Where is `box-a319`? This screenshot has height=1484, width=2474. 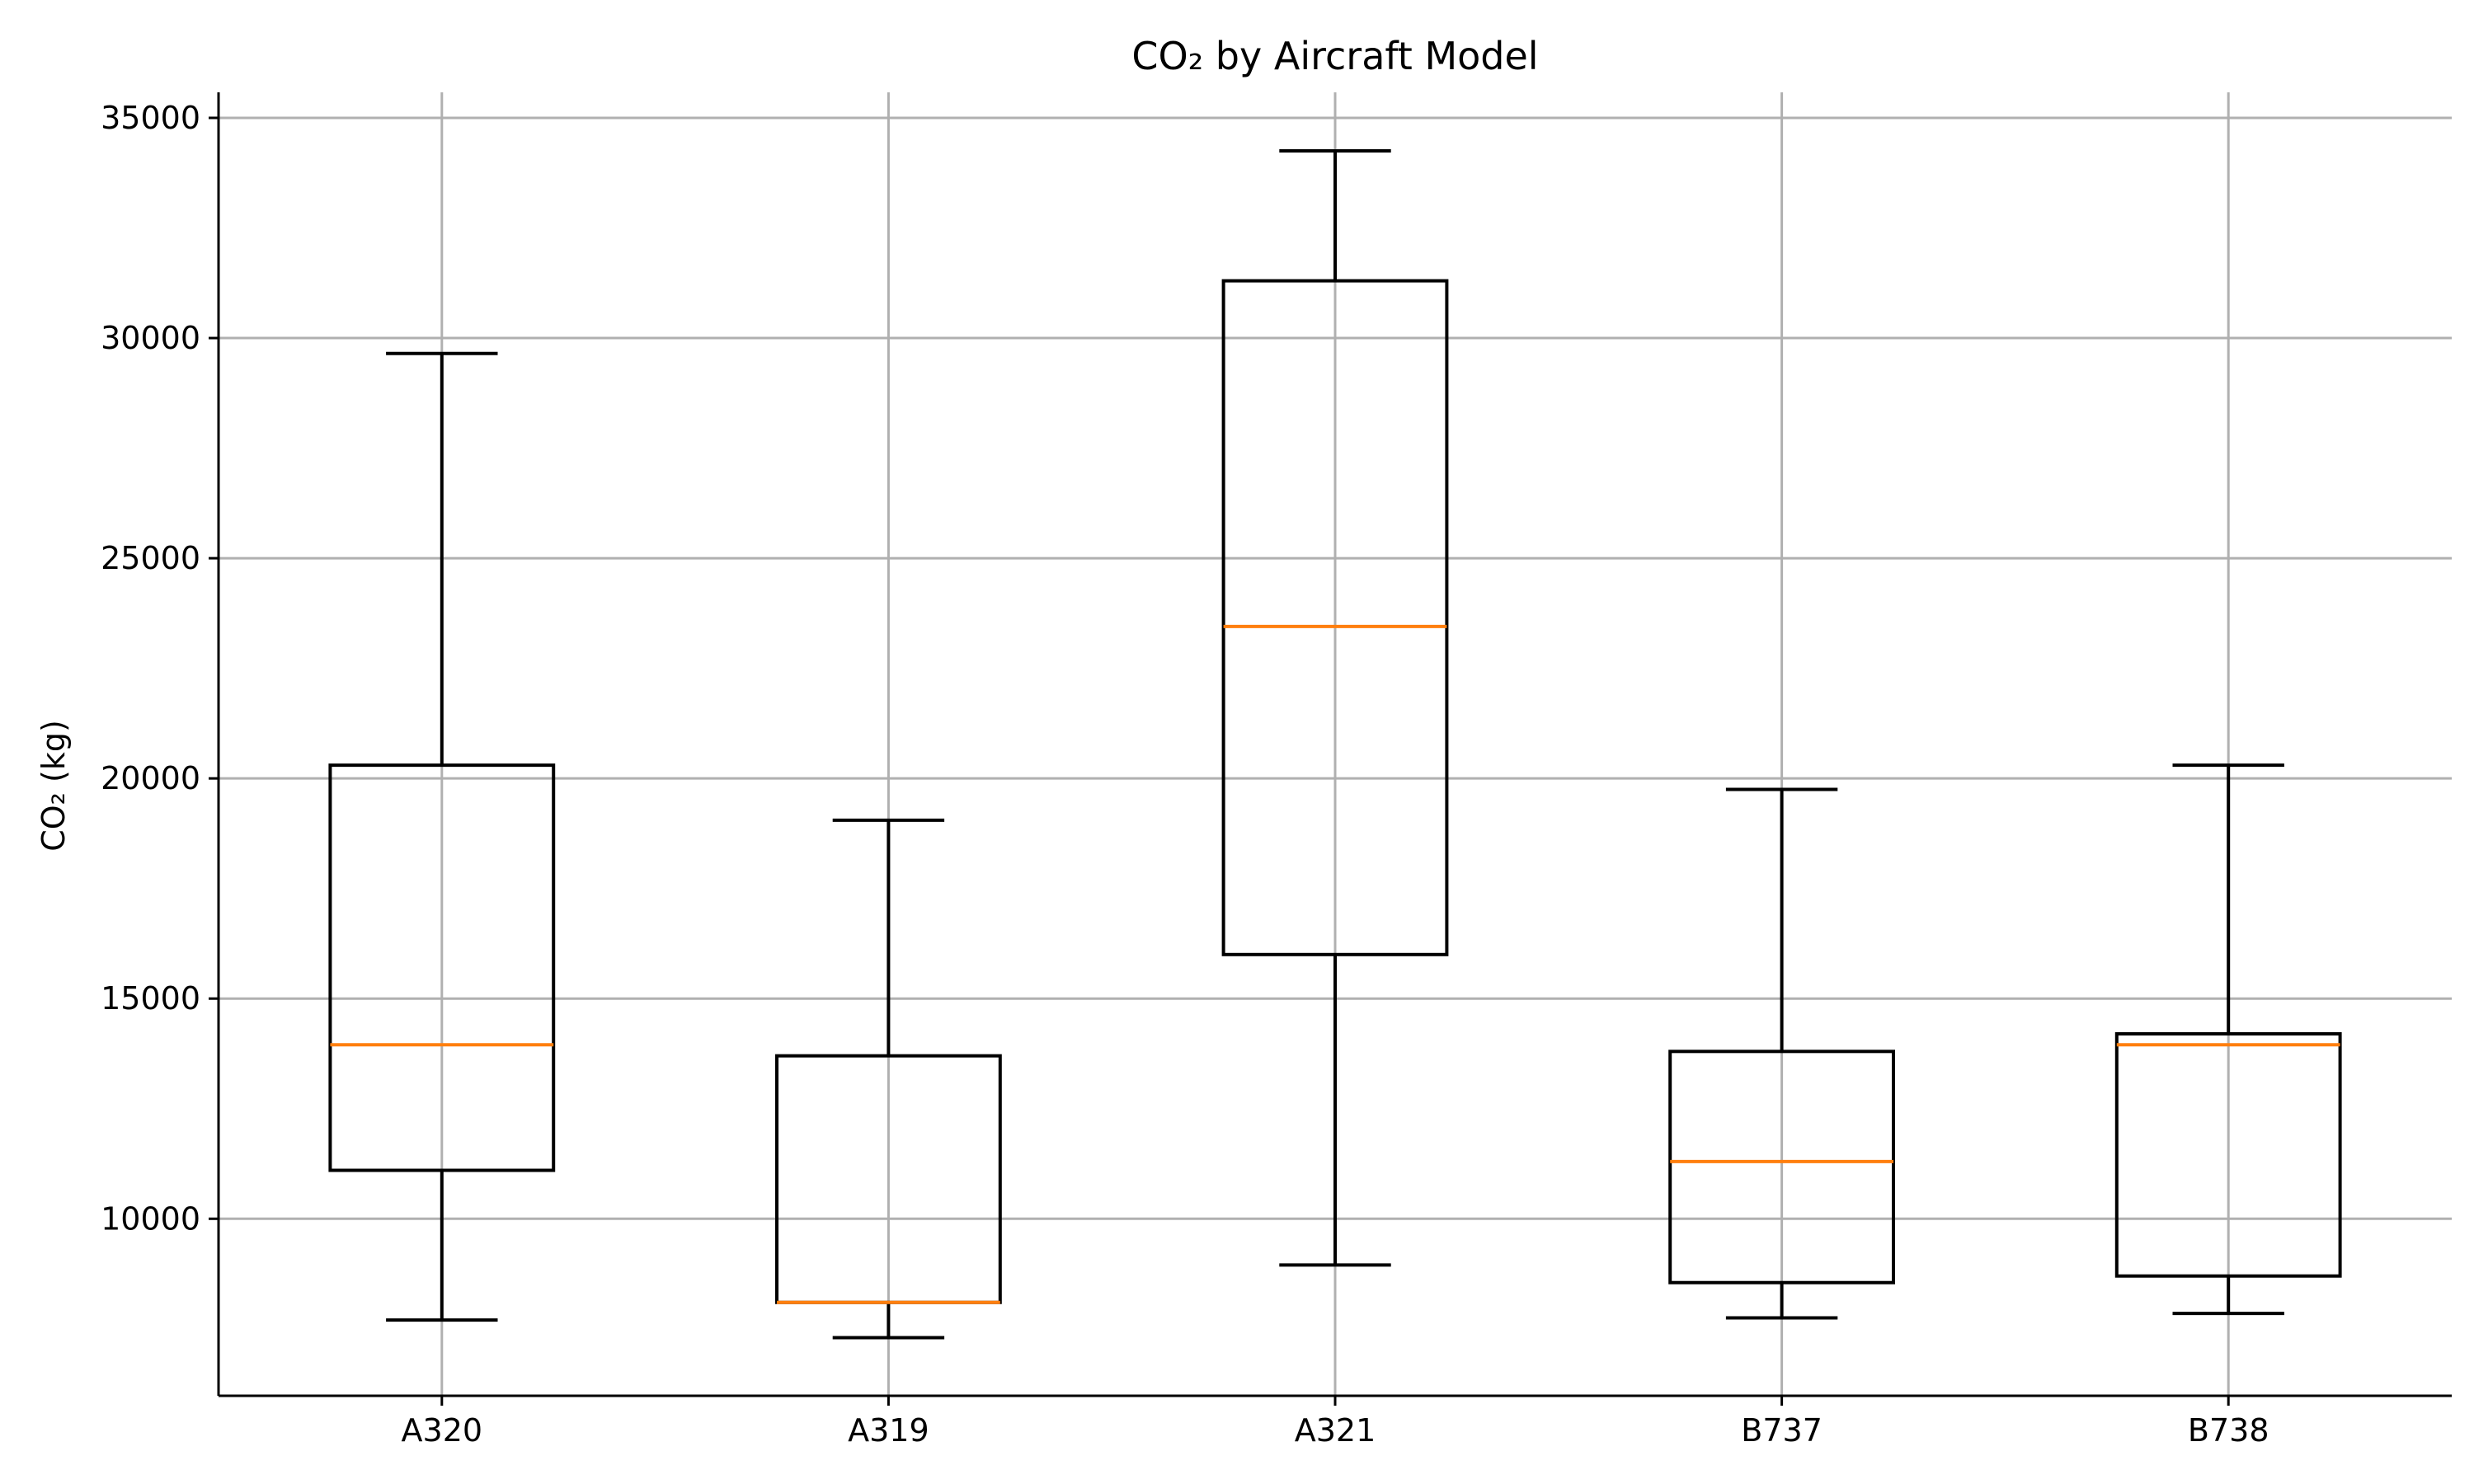
box-a319 is located at coordinates (888, 1079).